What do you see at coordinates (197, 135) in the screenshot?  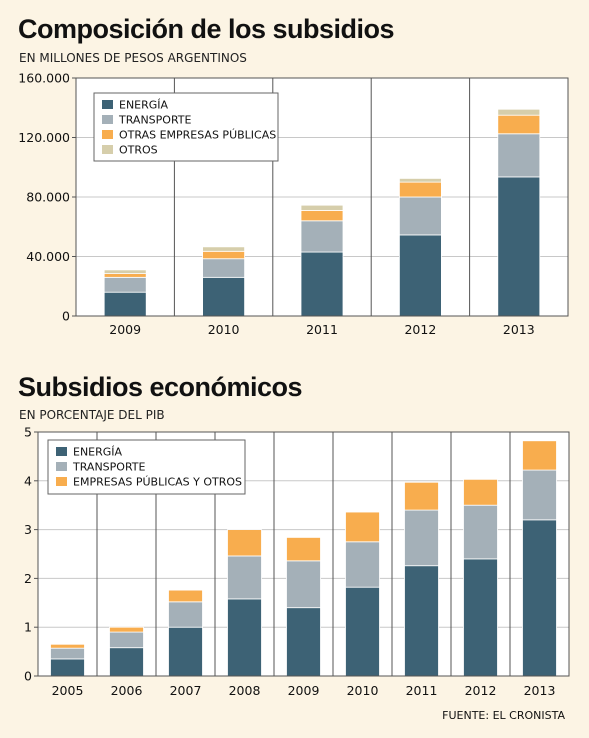 I see `chart1-legend-label: OTRAS EMPRESAS PÚBLICAS` at bounding box center [197, 135].